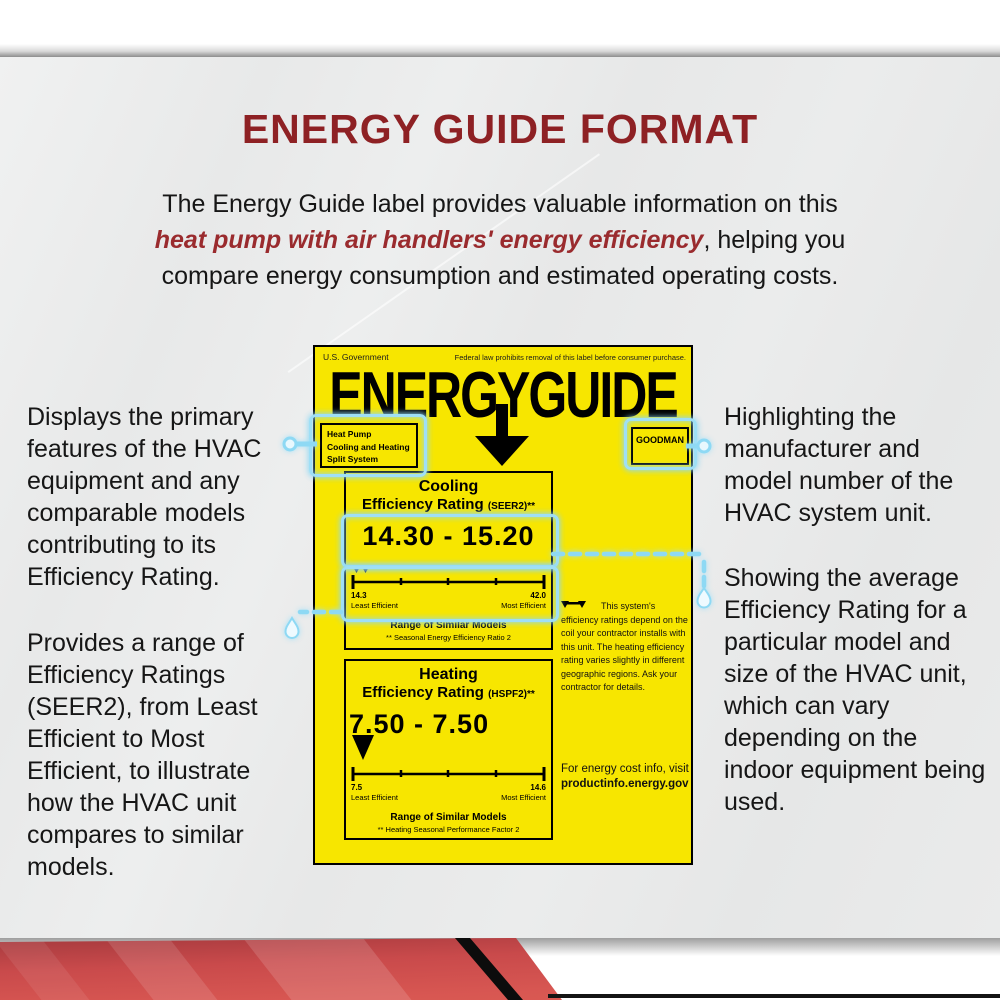  Describe the element at coordinates (419, 724) in the screenshot. I see `heating-rating-range: 7.50 - 7.50` at that location.